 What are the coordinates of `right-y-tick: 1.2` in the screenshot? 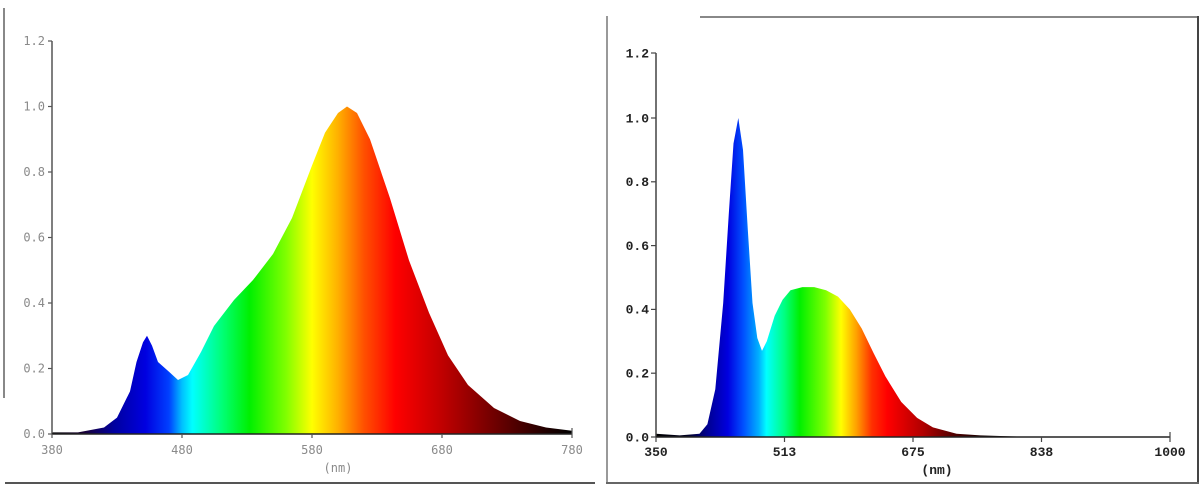 It's located at (638, 54).